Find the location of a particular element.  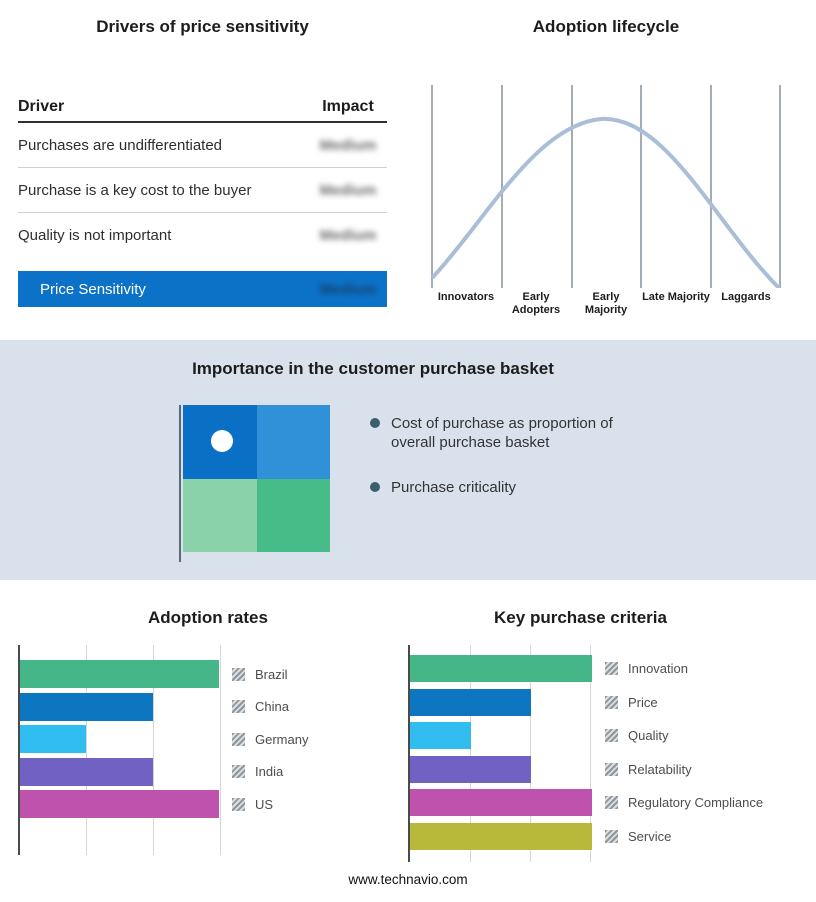

quadrant-chart is located at coordinates (254, 483).